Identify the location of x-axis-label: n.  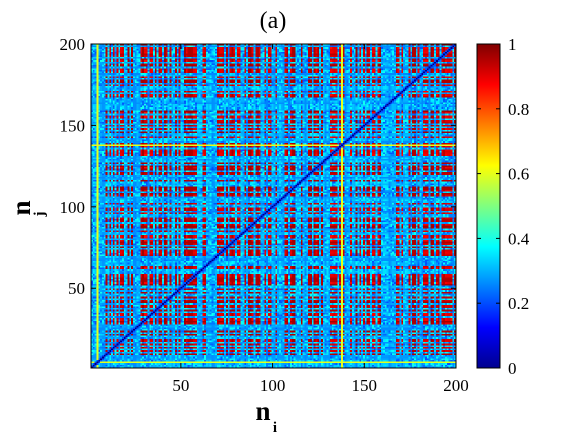
(262, 411).